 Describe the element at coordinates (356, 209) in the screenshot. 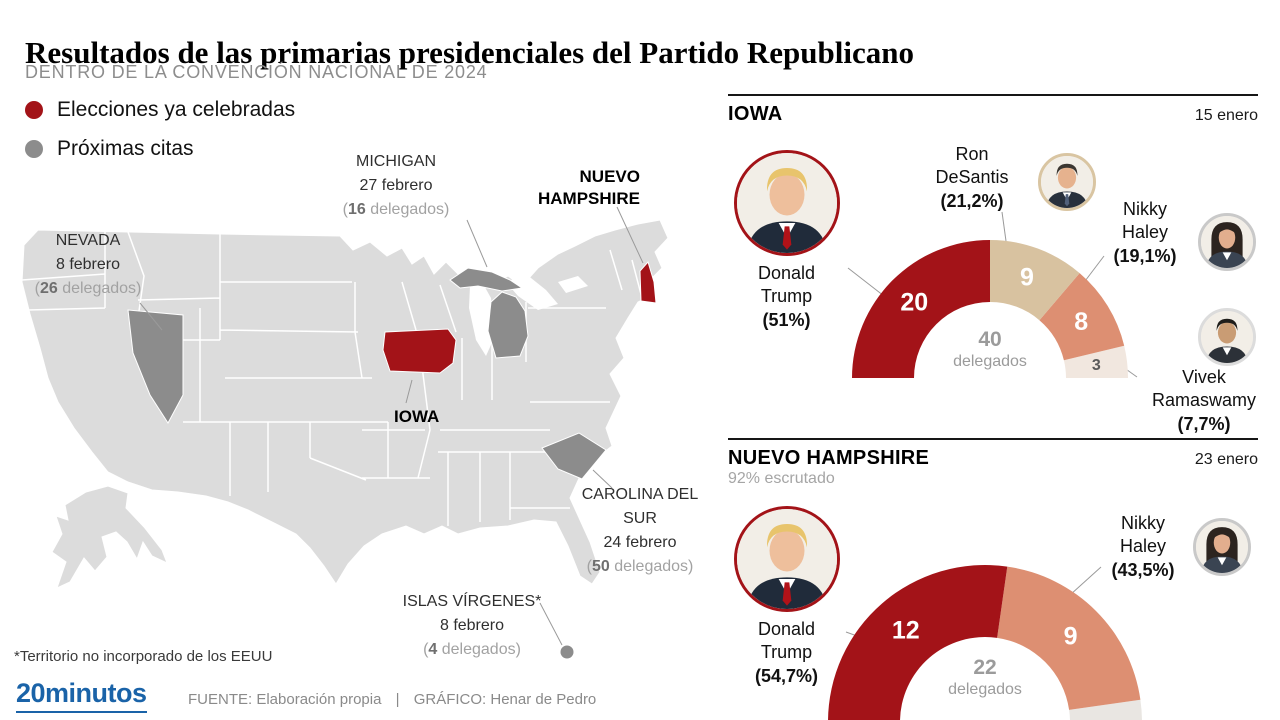

I see `delegates-number: 16` at that location.